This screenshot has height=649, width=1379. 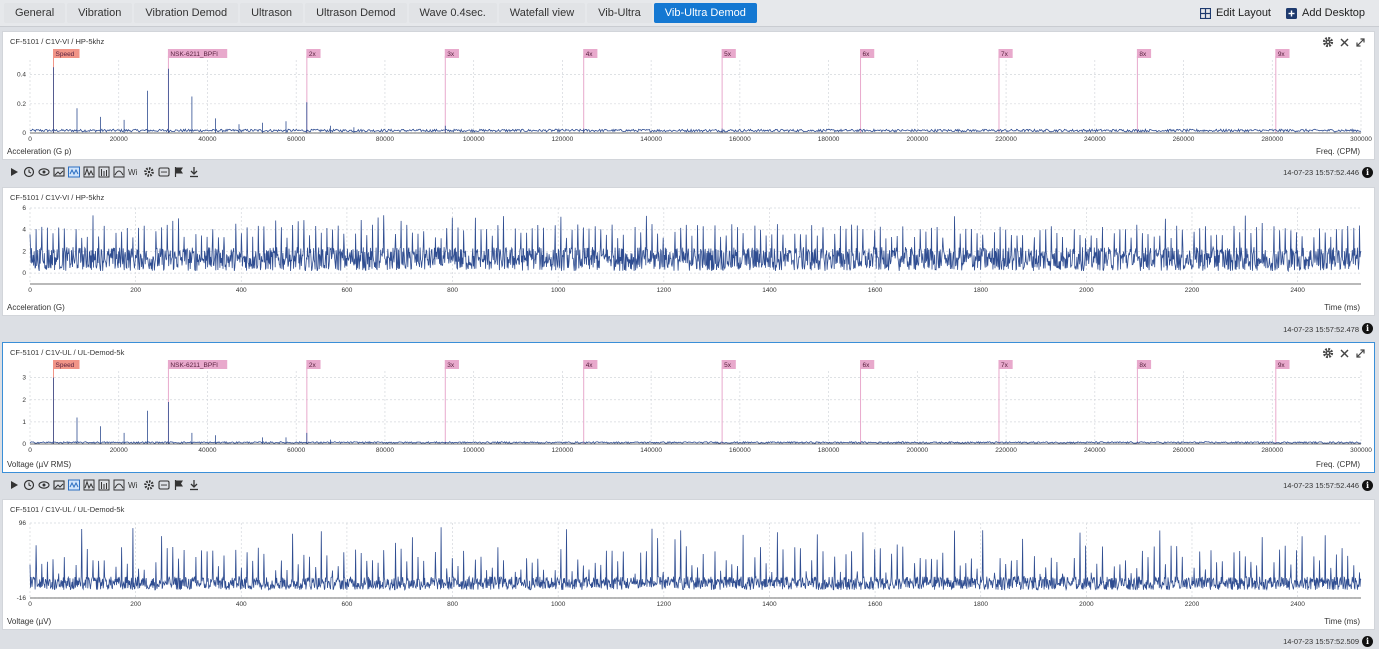 What do you see at coordinates (1361, 450) in the screenshot?
I see `x-tick-label: 300000` at bounding box center [1361, 450].